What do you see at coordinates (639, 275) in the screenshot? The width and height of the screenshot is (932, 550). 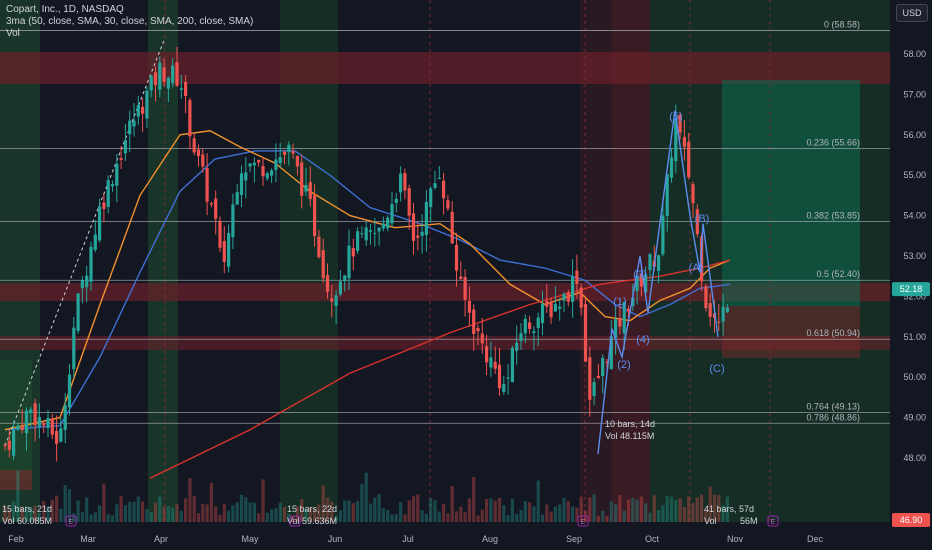 I see `wave-label-2: (3)` at bounding box center [639, 275].